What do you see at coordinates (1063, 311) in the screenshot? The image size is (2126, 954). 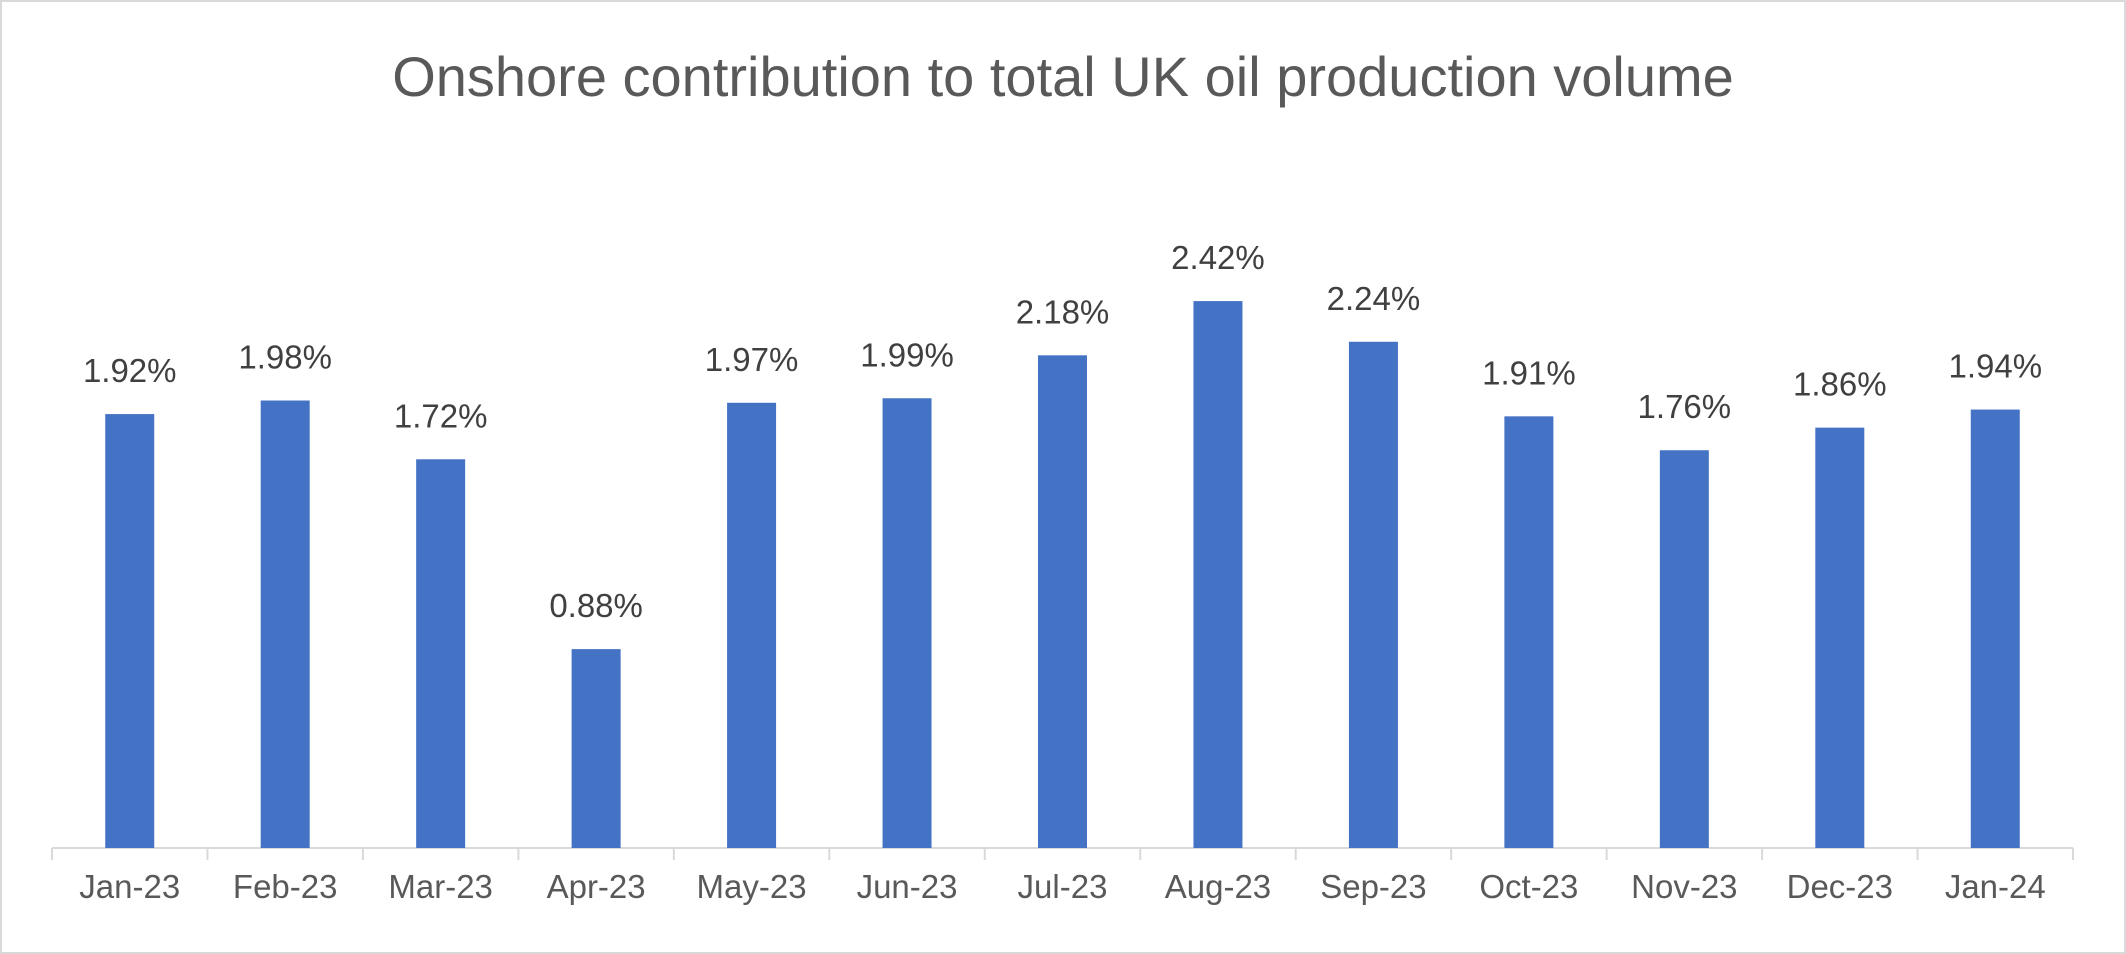 I see `data-label: 2.18%` at bounding box center [1063, 311].